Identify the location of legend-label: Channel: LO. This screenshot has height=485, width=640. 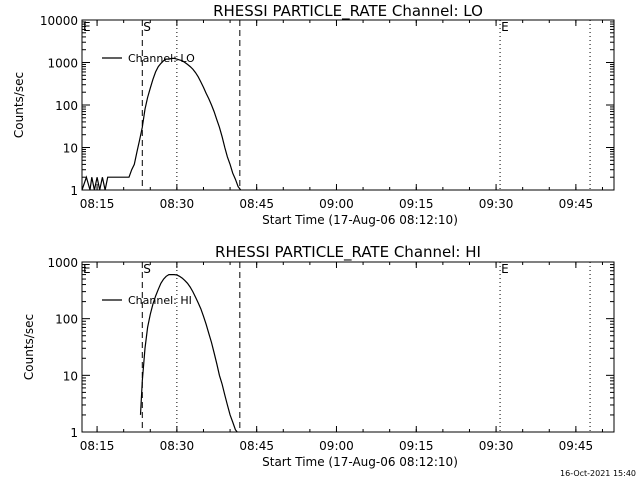
(161, 58).